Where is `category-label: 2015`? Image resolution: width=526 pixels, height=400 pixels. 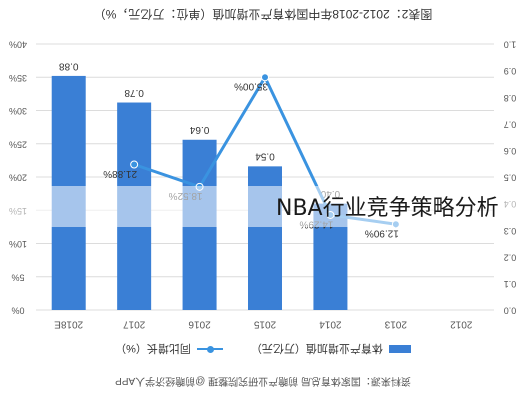 category-label: 2015 is located at coordinates (264, 323).